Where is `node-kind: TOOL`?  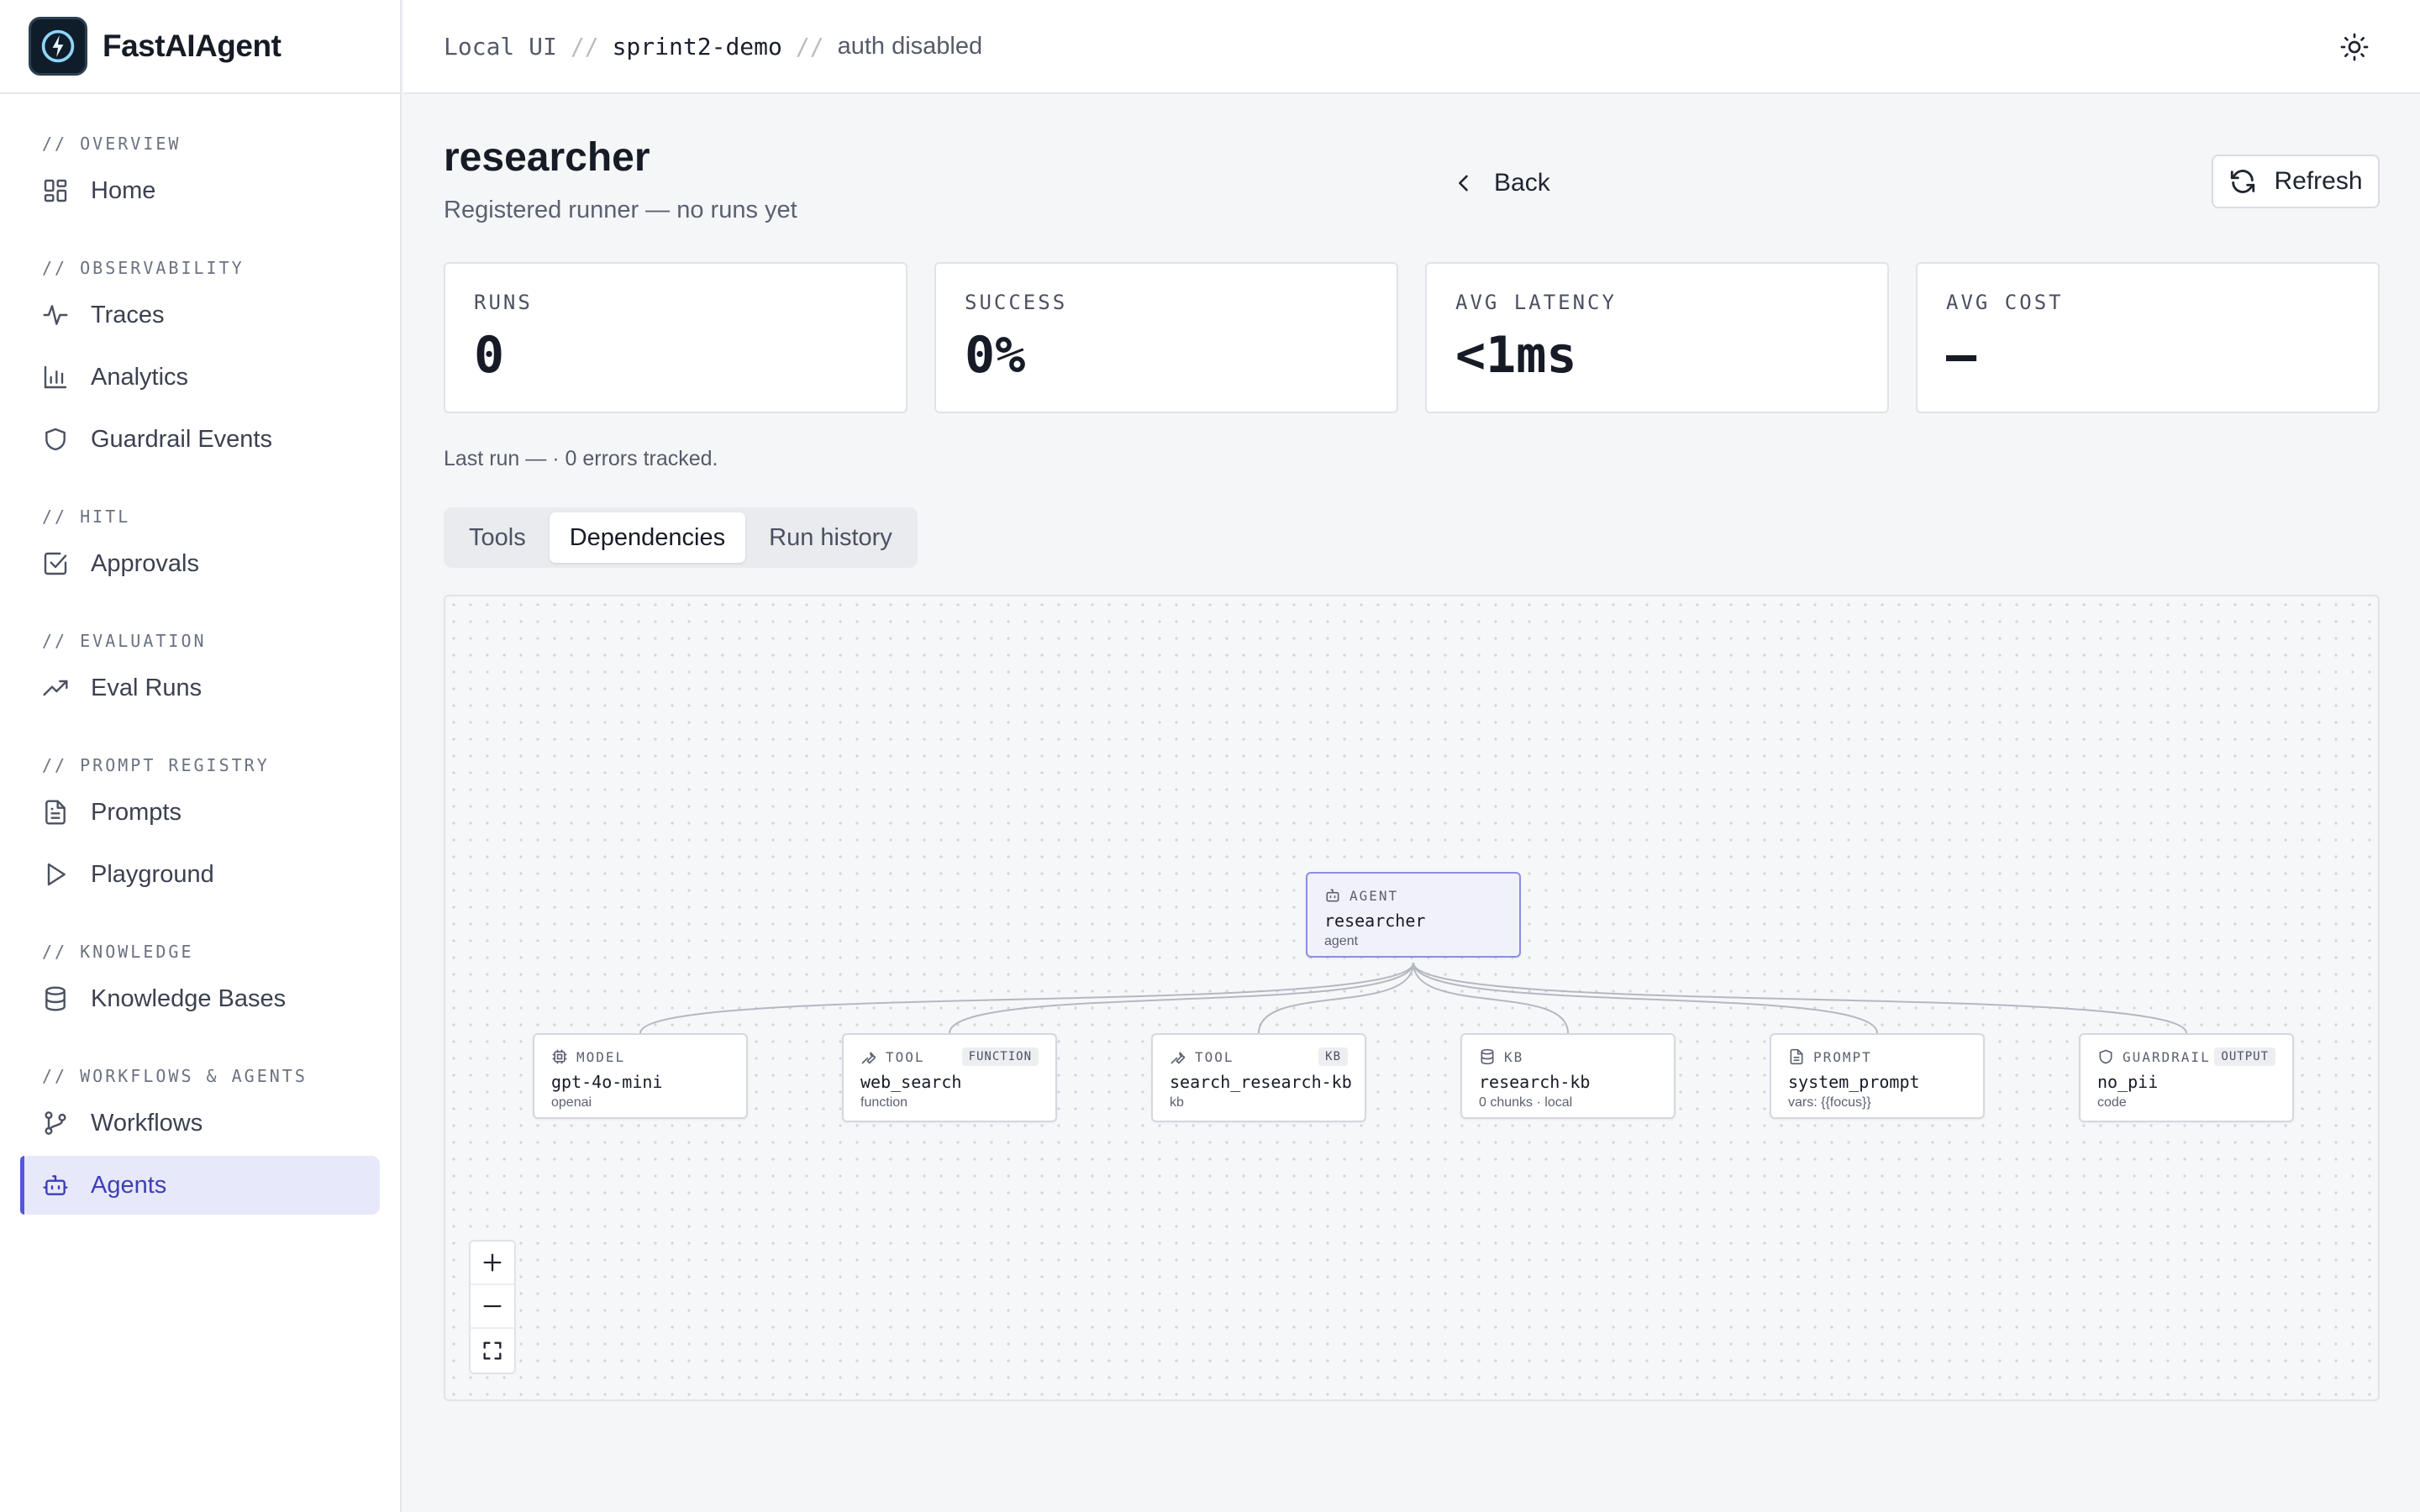 node-kind: TOOL is located at coordinates (905, 1056).